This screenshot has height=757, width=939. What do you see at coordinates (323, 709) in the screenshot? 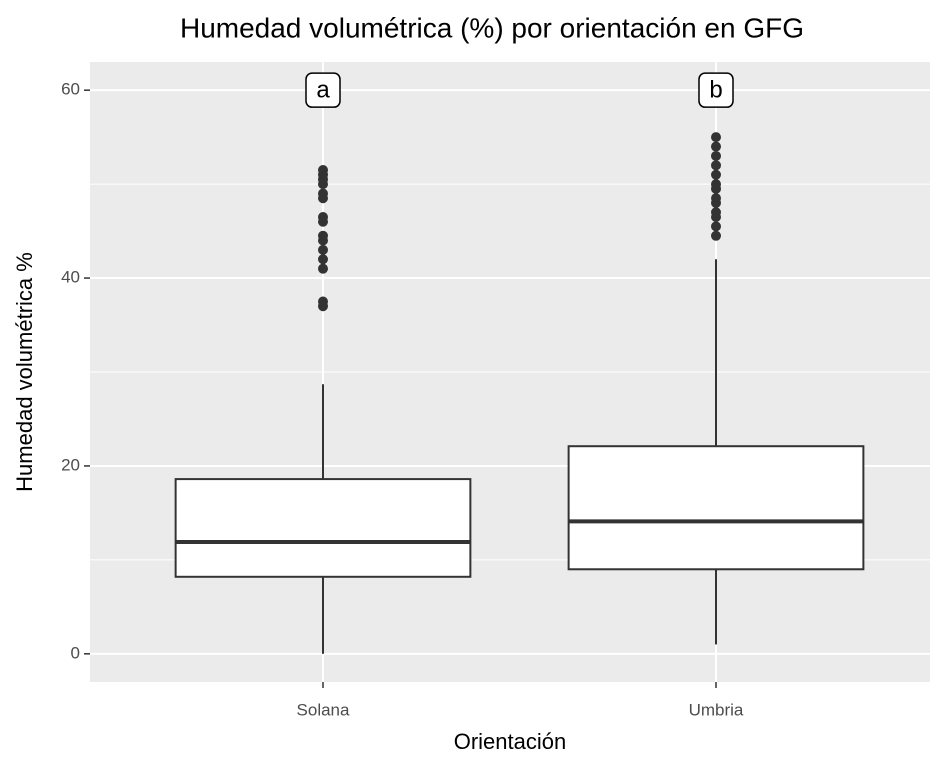
I see `x-tick-label: Solana` at bounding box center [323, 709].